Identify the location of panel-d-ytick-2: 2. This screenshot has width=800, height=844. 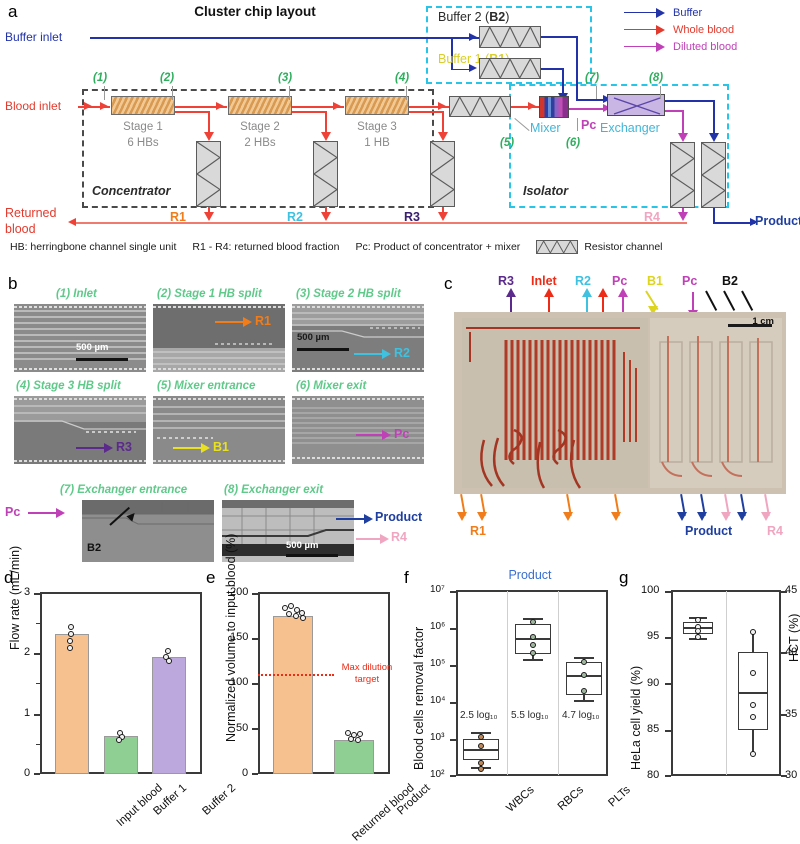
(27, 652).